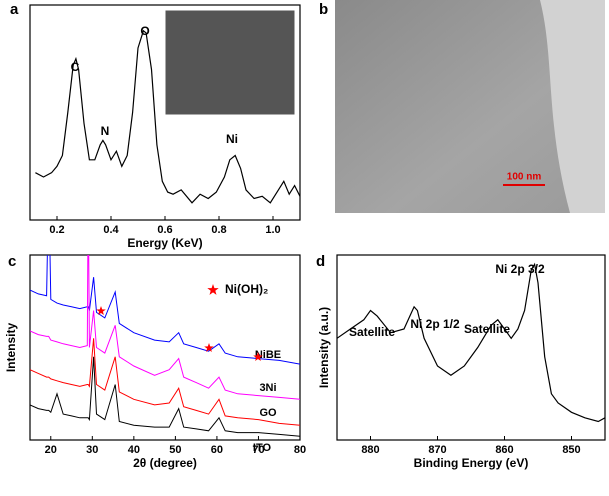 This screenshot has height=496, width=609. What do you see at coordinates (258, 450) in the screenshot?
I see `x-tick-label: 70` at bounding box center [258, 450].